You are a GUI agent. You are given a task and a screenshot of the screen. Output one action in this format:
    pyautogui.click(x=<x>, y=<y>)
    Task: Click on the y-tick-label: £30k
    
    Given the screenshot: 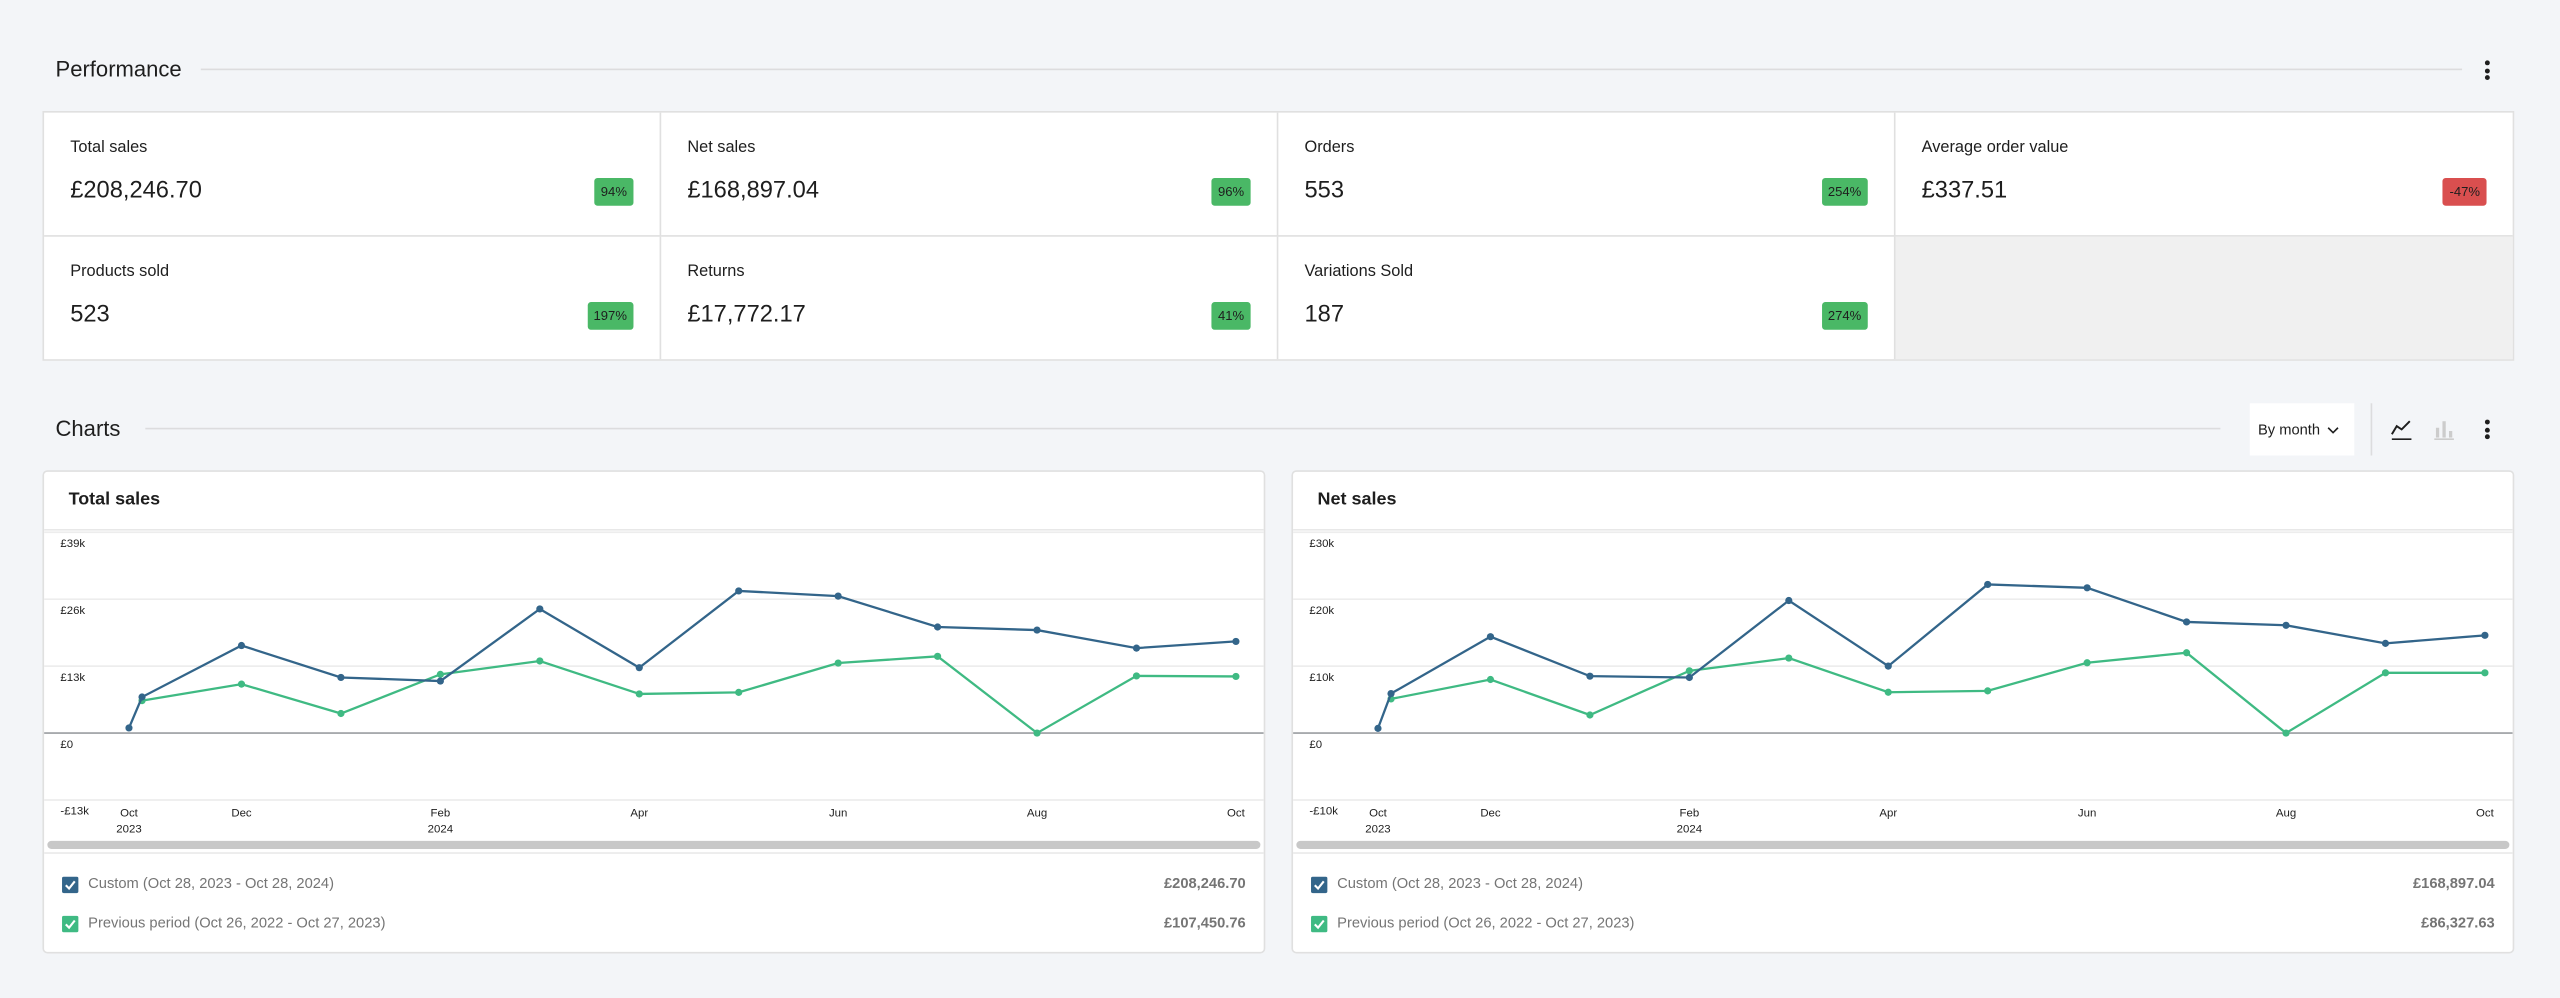 What is the action you would take?
    pyautogui.click(x=1321, y=544)
    